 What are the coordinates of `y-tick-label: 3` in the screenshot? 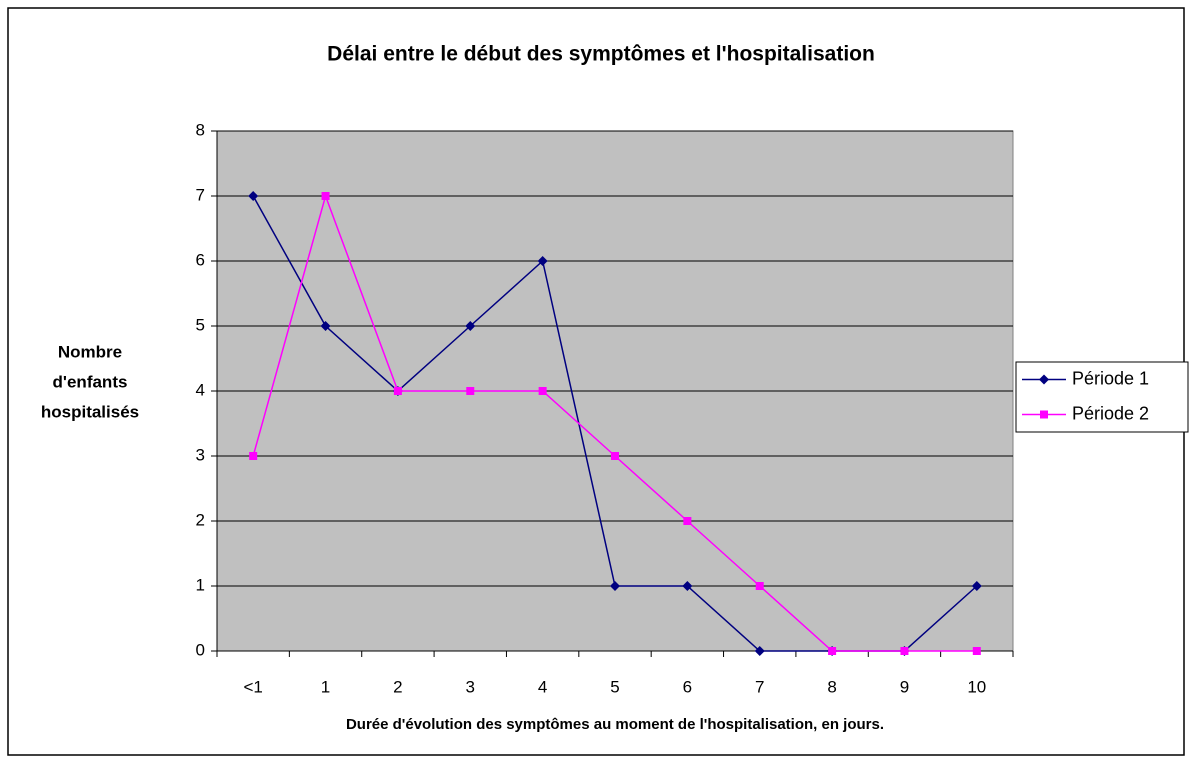 It's located at (200, 454).